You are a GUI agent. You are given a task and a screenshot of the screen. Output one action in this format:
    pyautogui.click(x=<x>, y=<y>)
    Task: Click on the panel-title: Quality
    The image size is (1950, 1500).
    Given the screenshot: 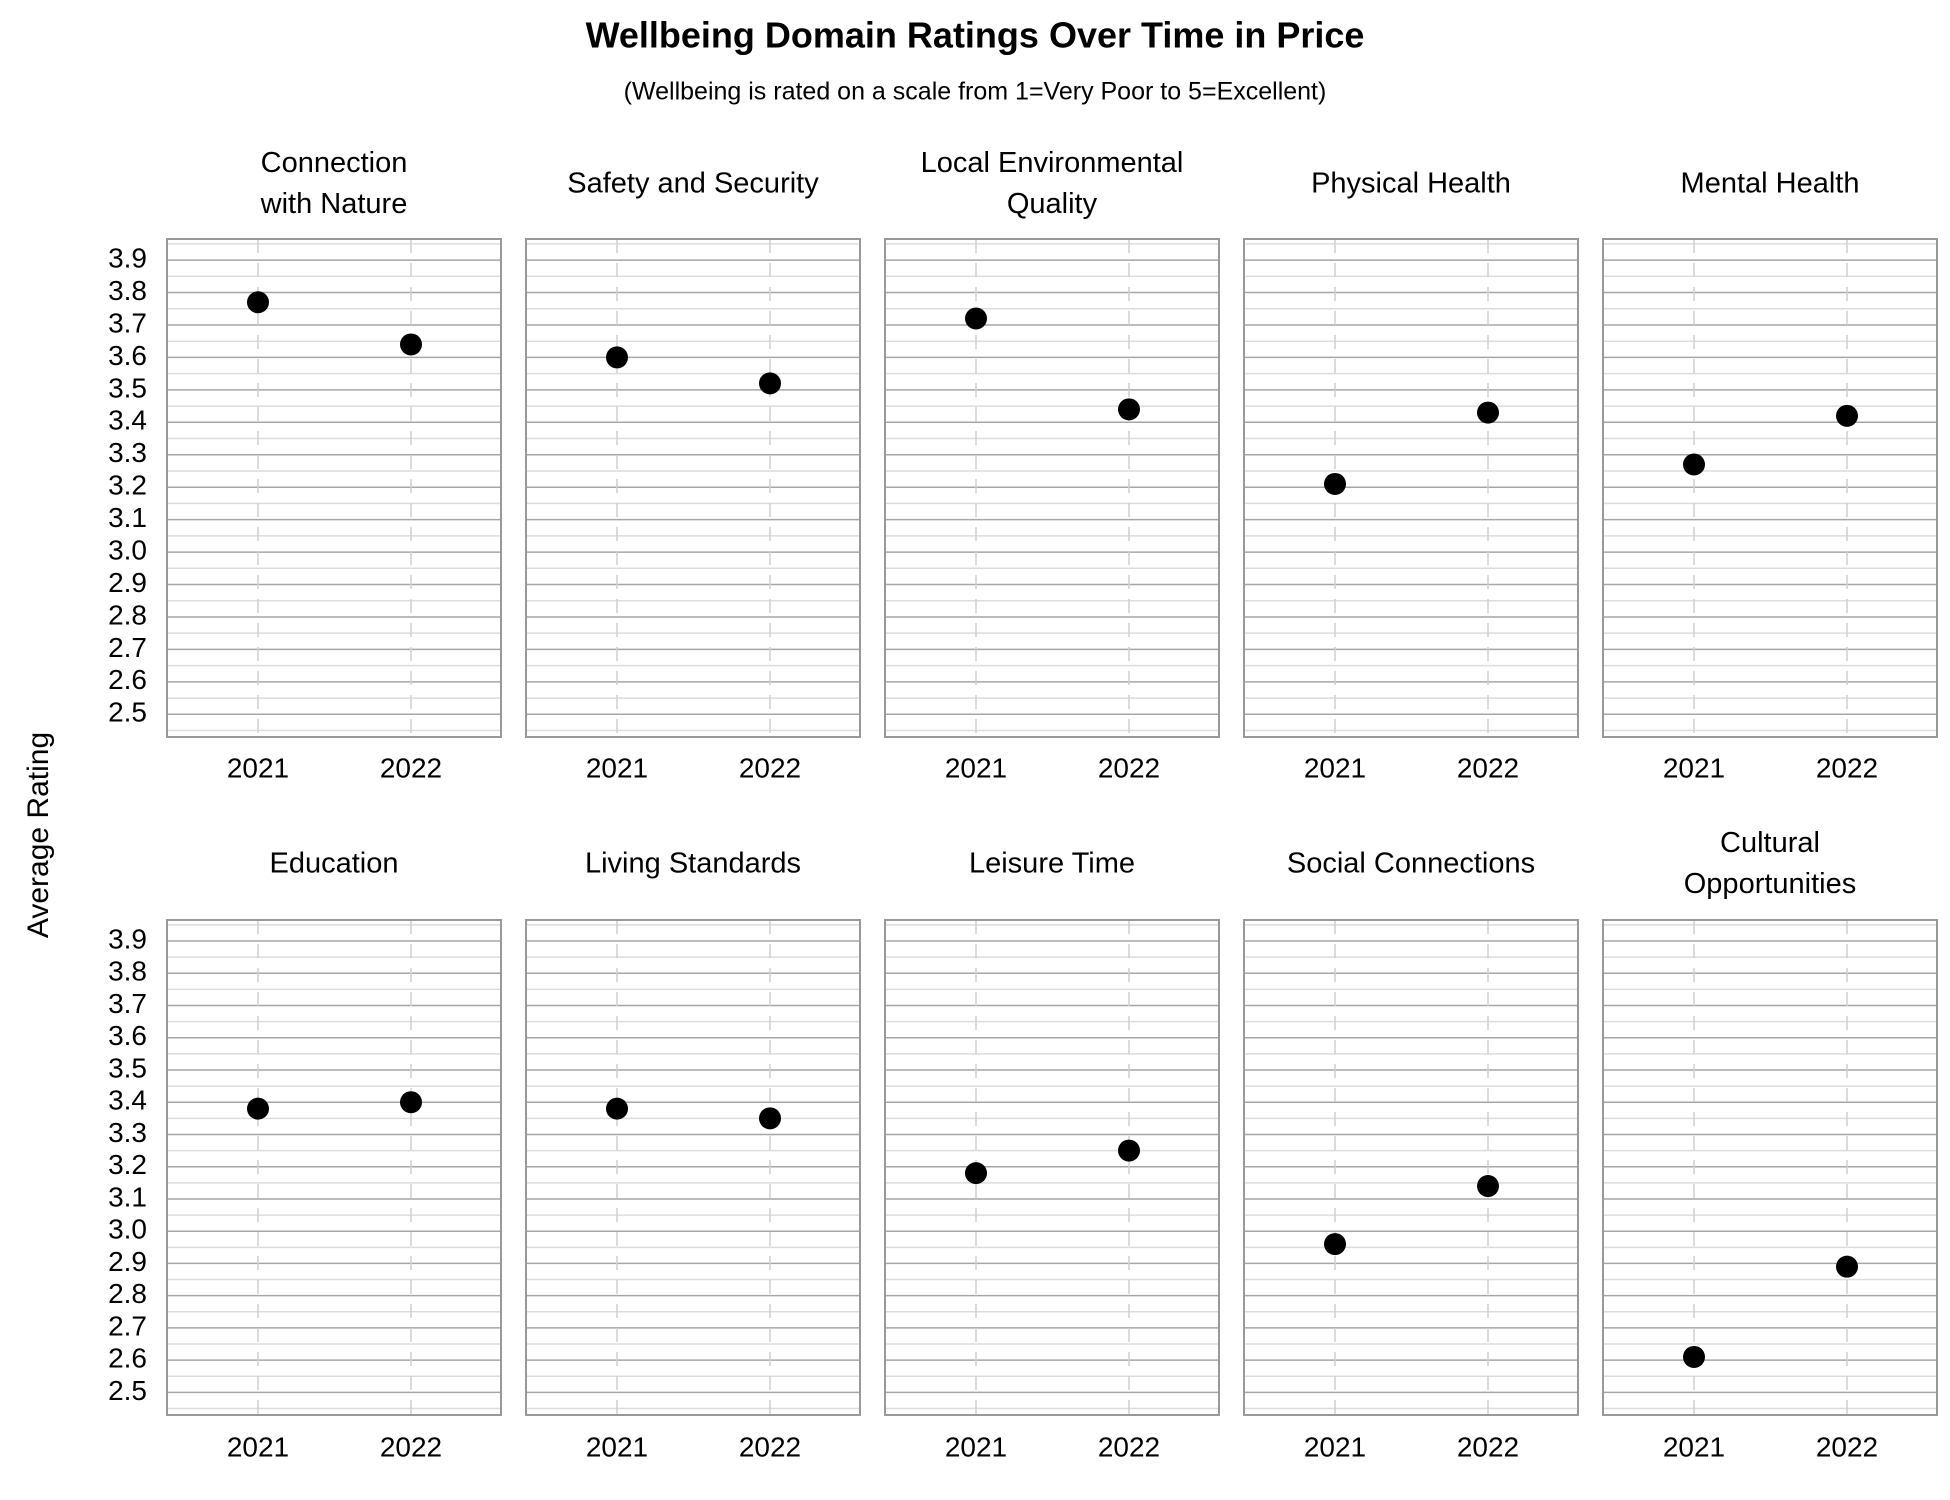 What is the action you would take?
    pyautogui.click(x=1052, y=204)
    